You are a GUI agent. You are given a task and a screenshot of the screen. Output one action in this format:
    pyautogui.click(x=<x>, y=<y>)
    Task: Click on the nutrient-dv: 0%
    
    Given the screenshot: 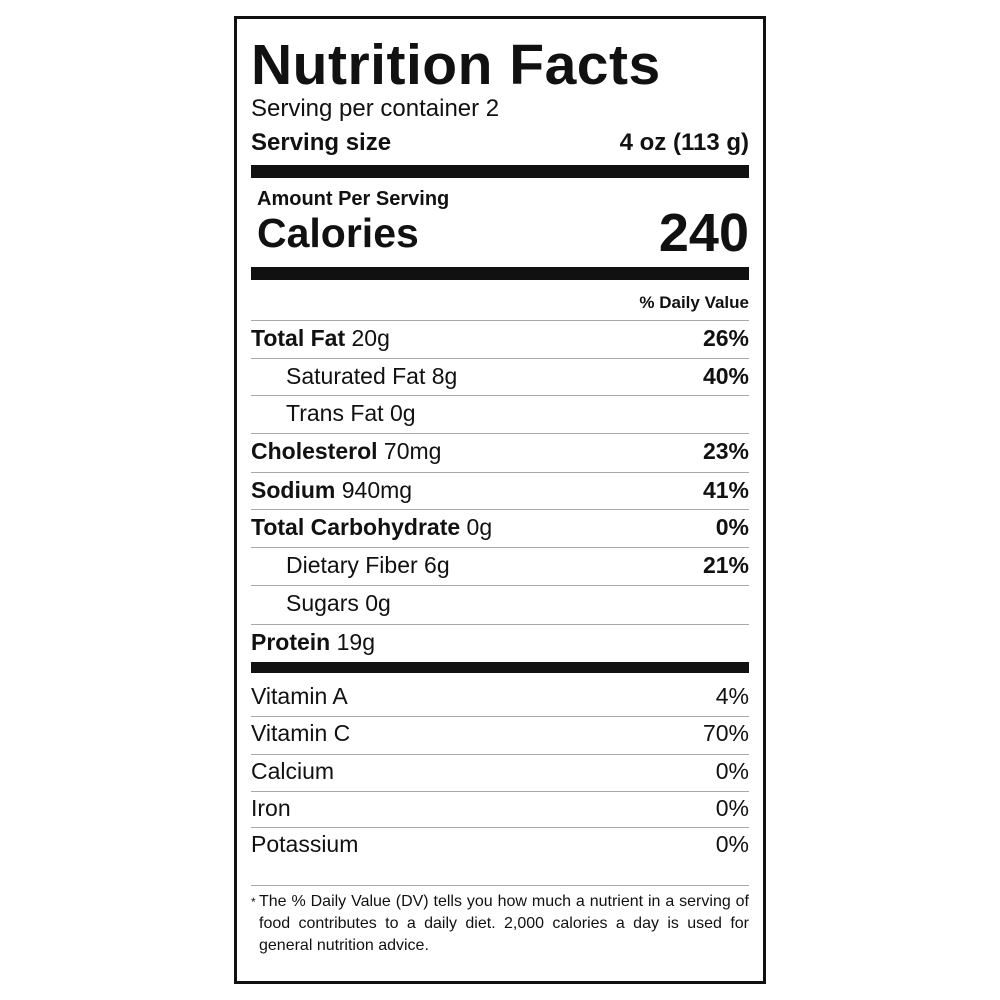 What is the action you would take?
    pyautogui.click(x=732, y=527)
    